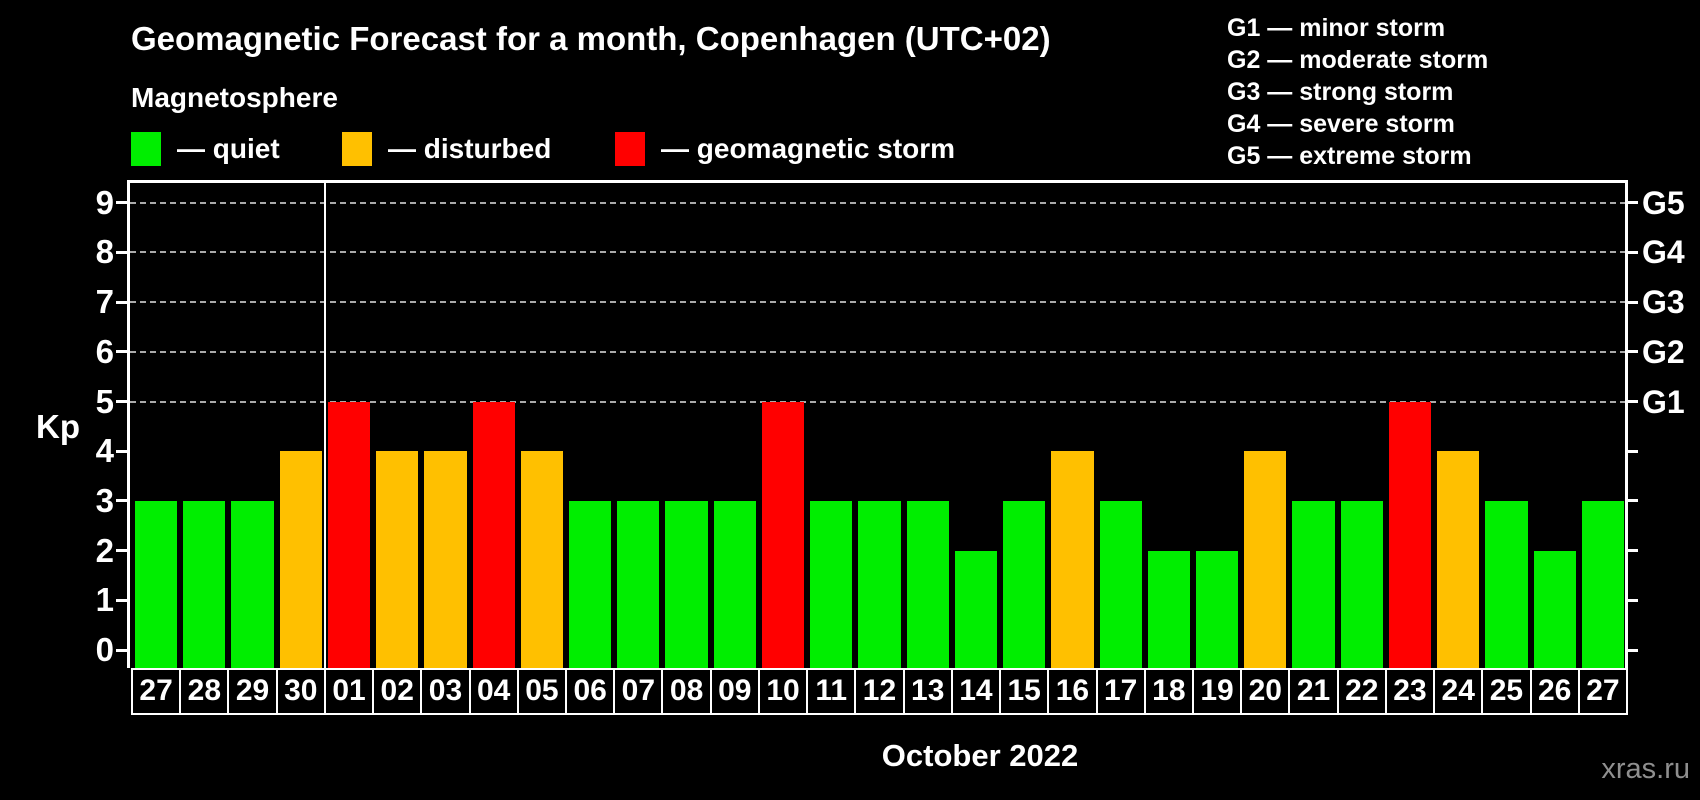 This screenshot has width=1700, height=800. Describe the element at coordinates (808, 148) in the screenshot. I see `legend-label: — geomagnetic storm` at that location.